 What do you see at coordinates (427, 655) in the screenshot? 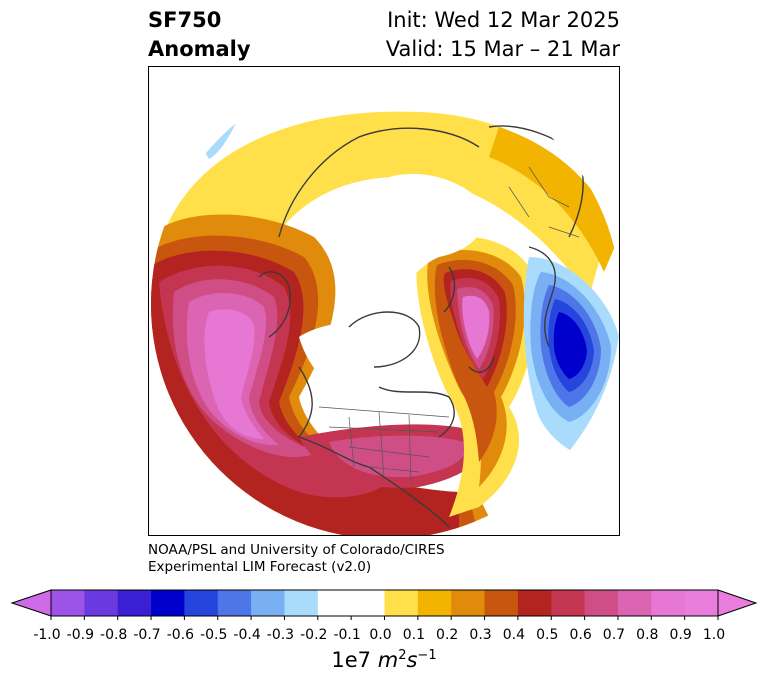
I see `unit-s-exp: −1` at bounding box center [427, 655].